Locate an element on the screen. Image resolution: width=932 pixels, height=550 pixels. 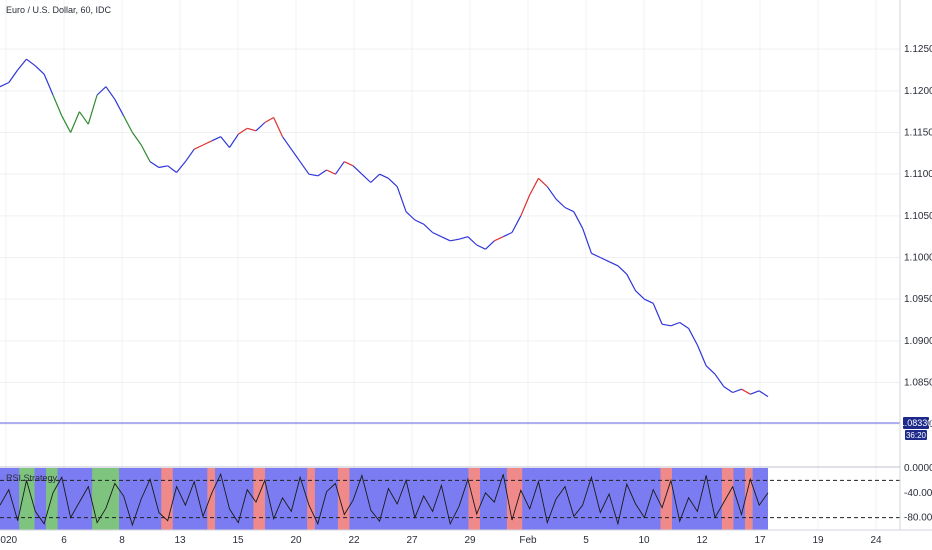
last-price-tag-bg is located at coordinates (916, 423).